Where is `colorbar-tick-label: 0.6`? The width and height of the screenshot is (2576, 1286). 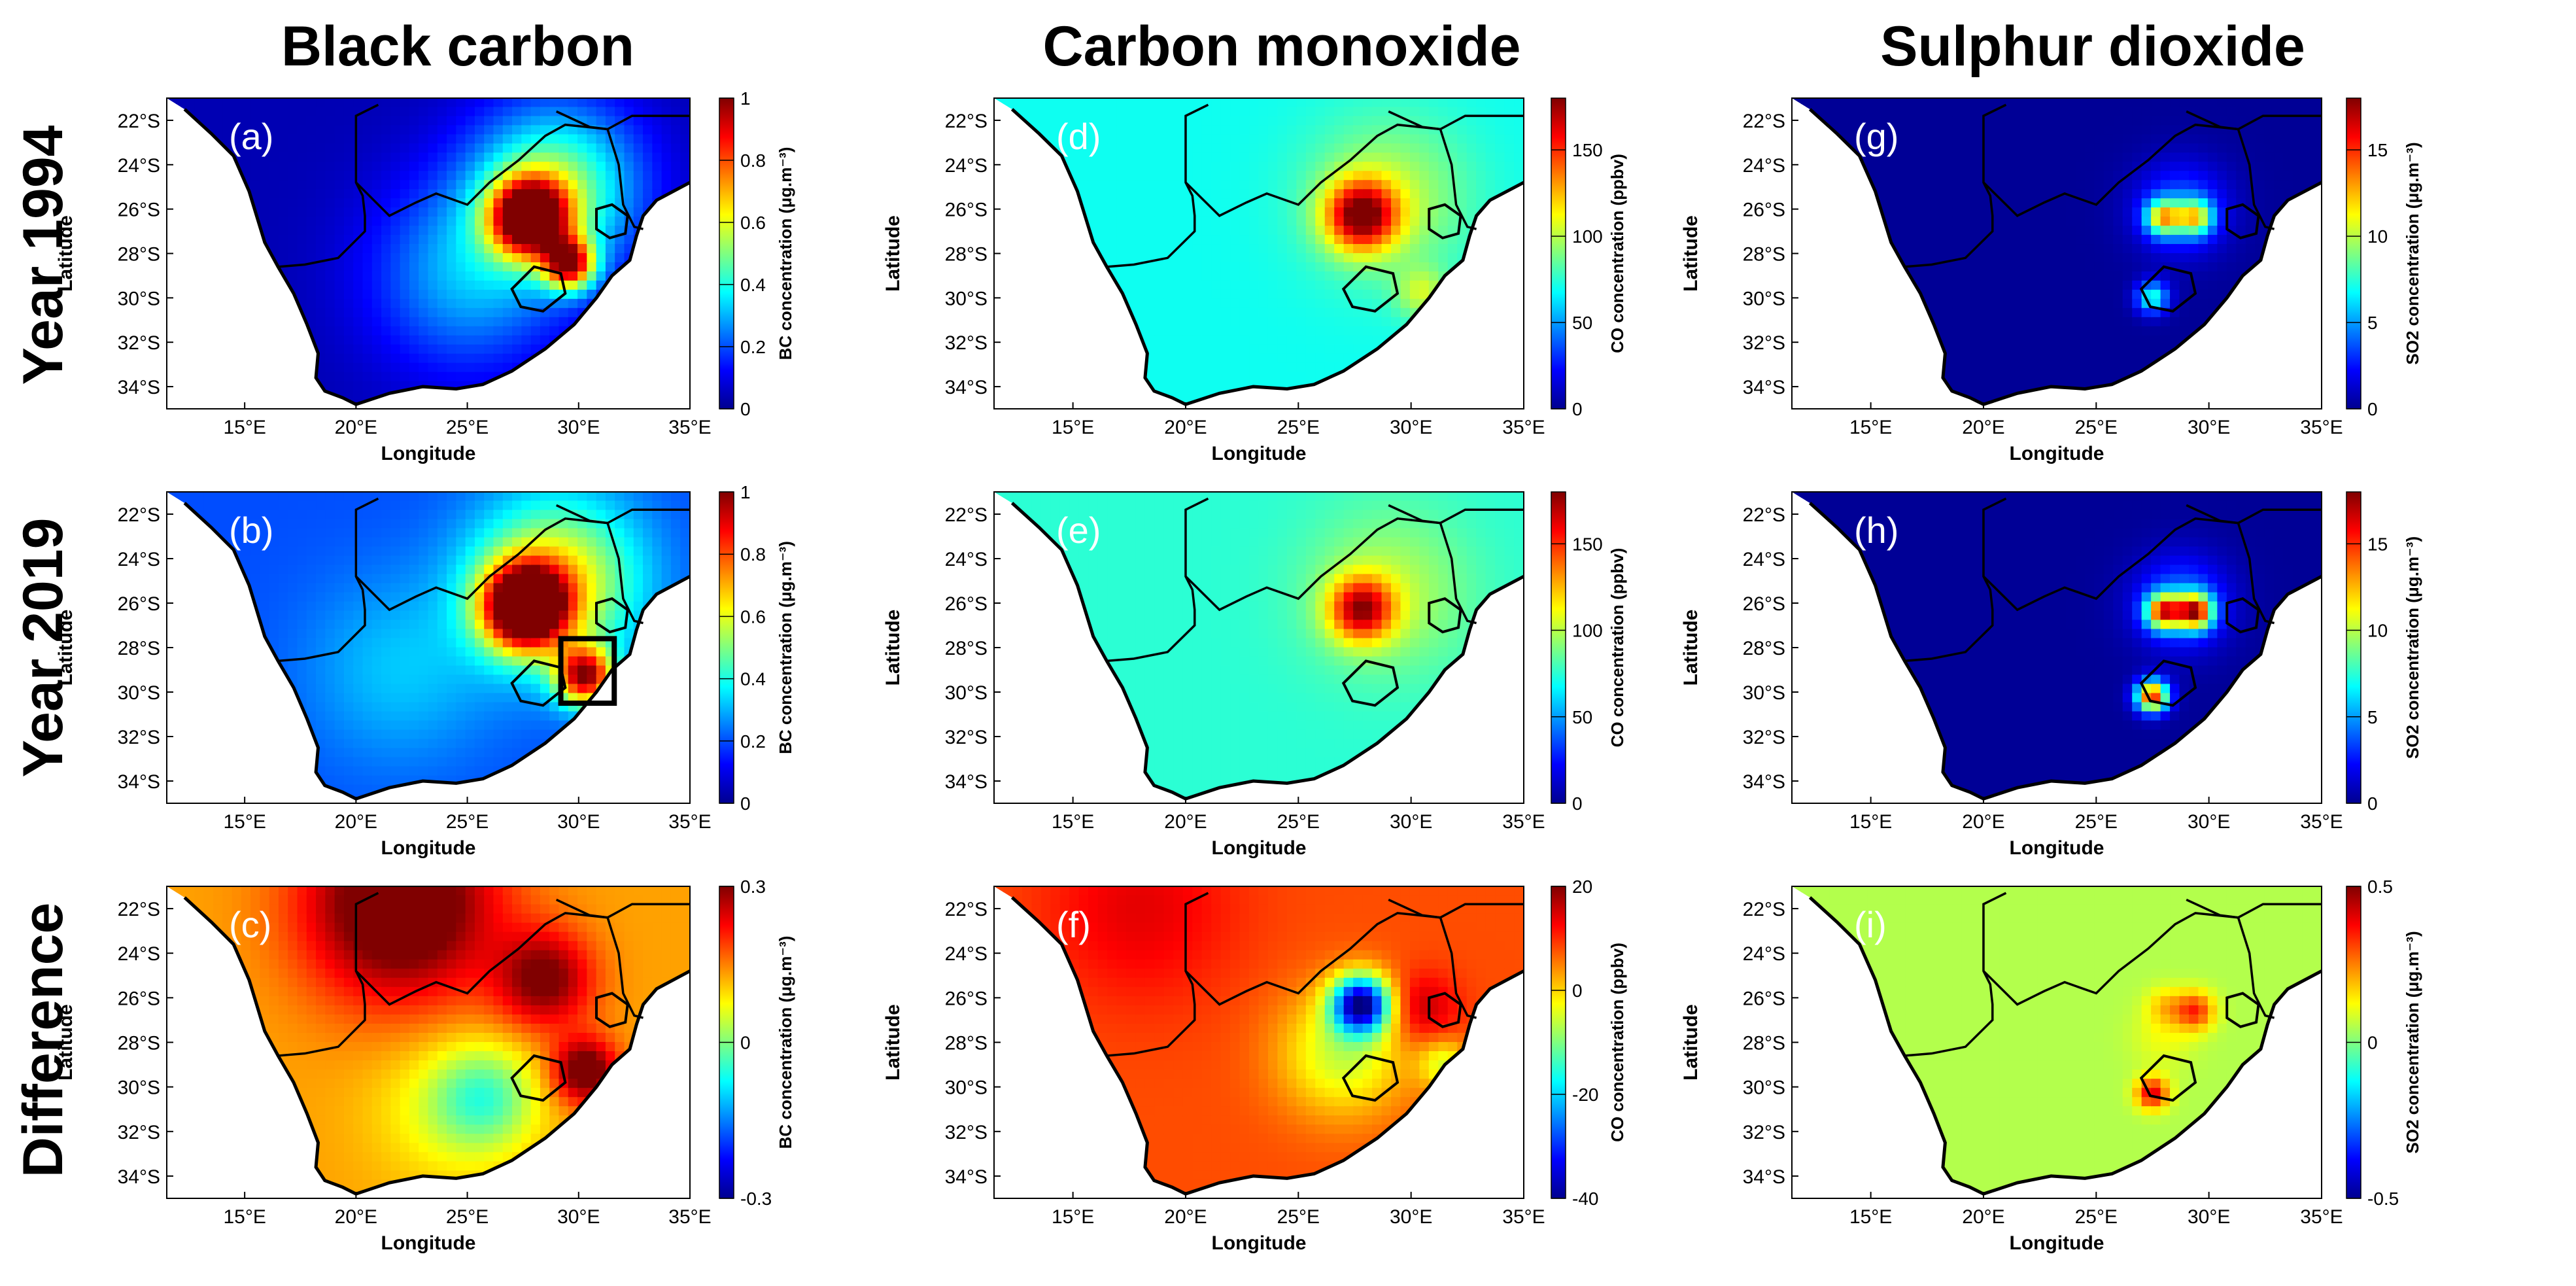
colorbar-tick-label: 0.6 is located at coordinates (753, 223).